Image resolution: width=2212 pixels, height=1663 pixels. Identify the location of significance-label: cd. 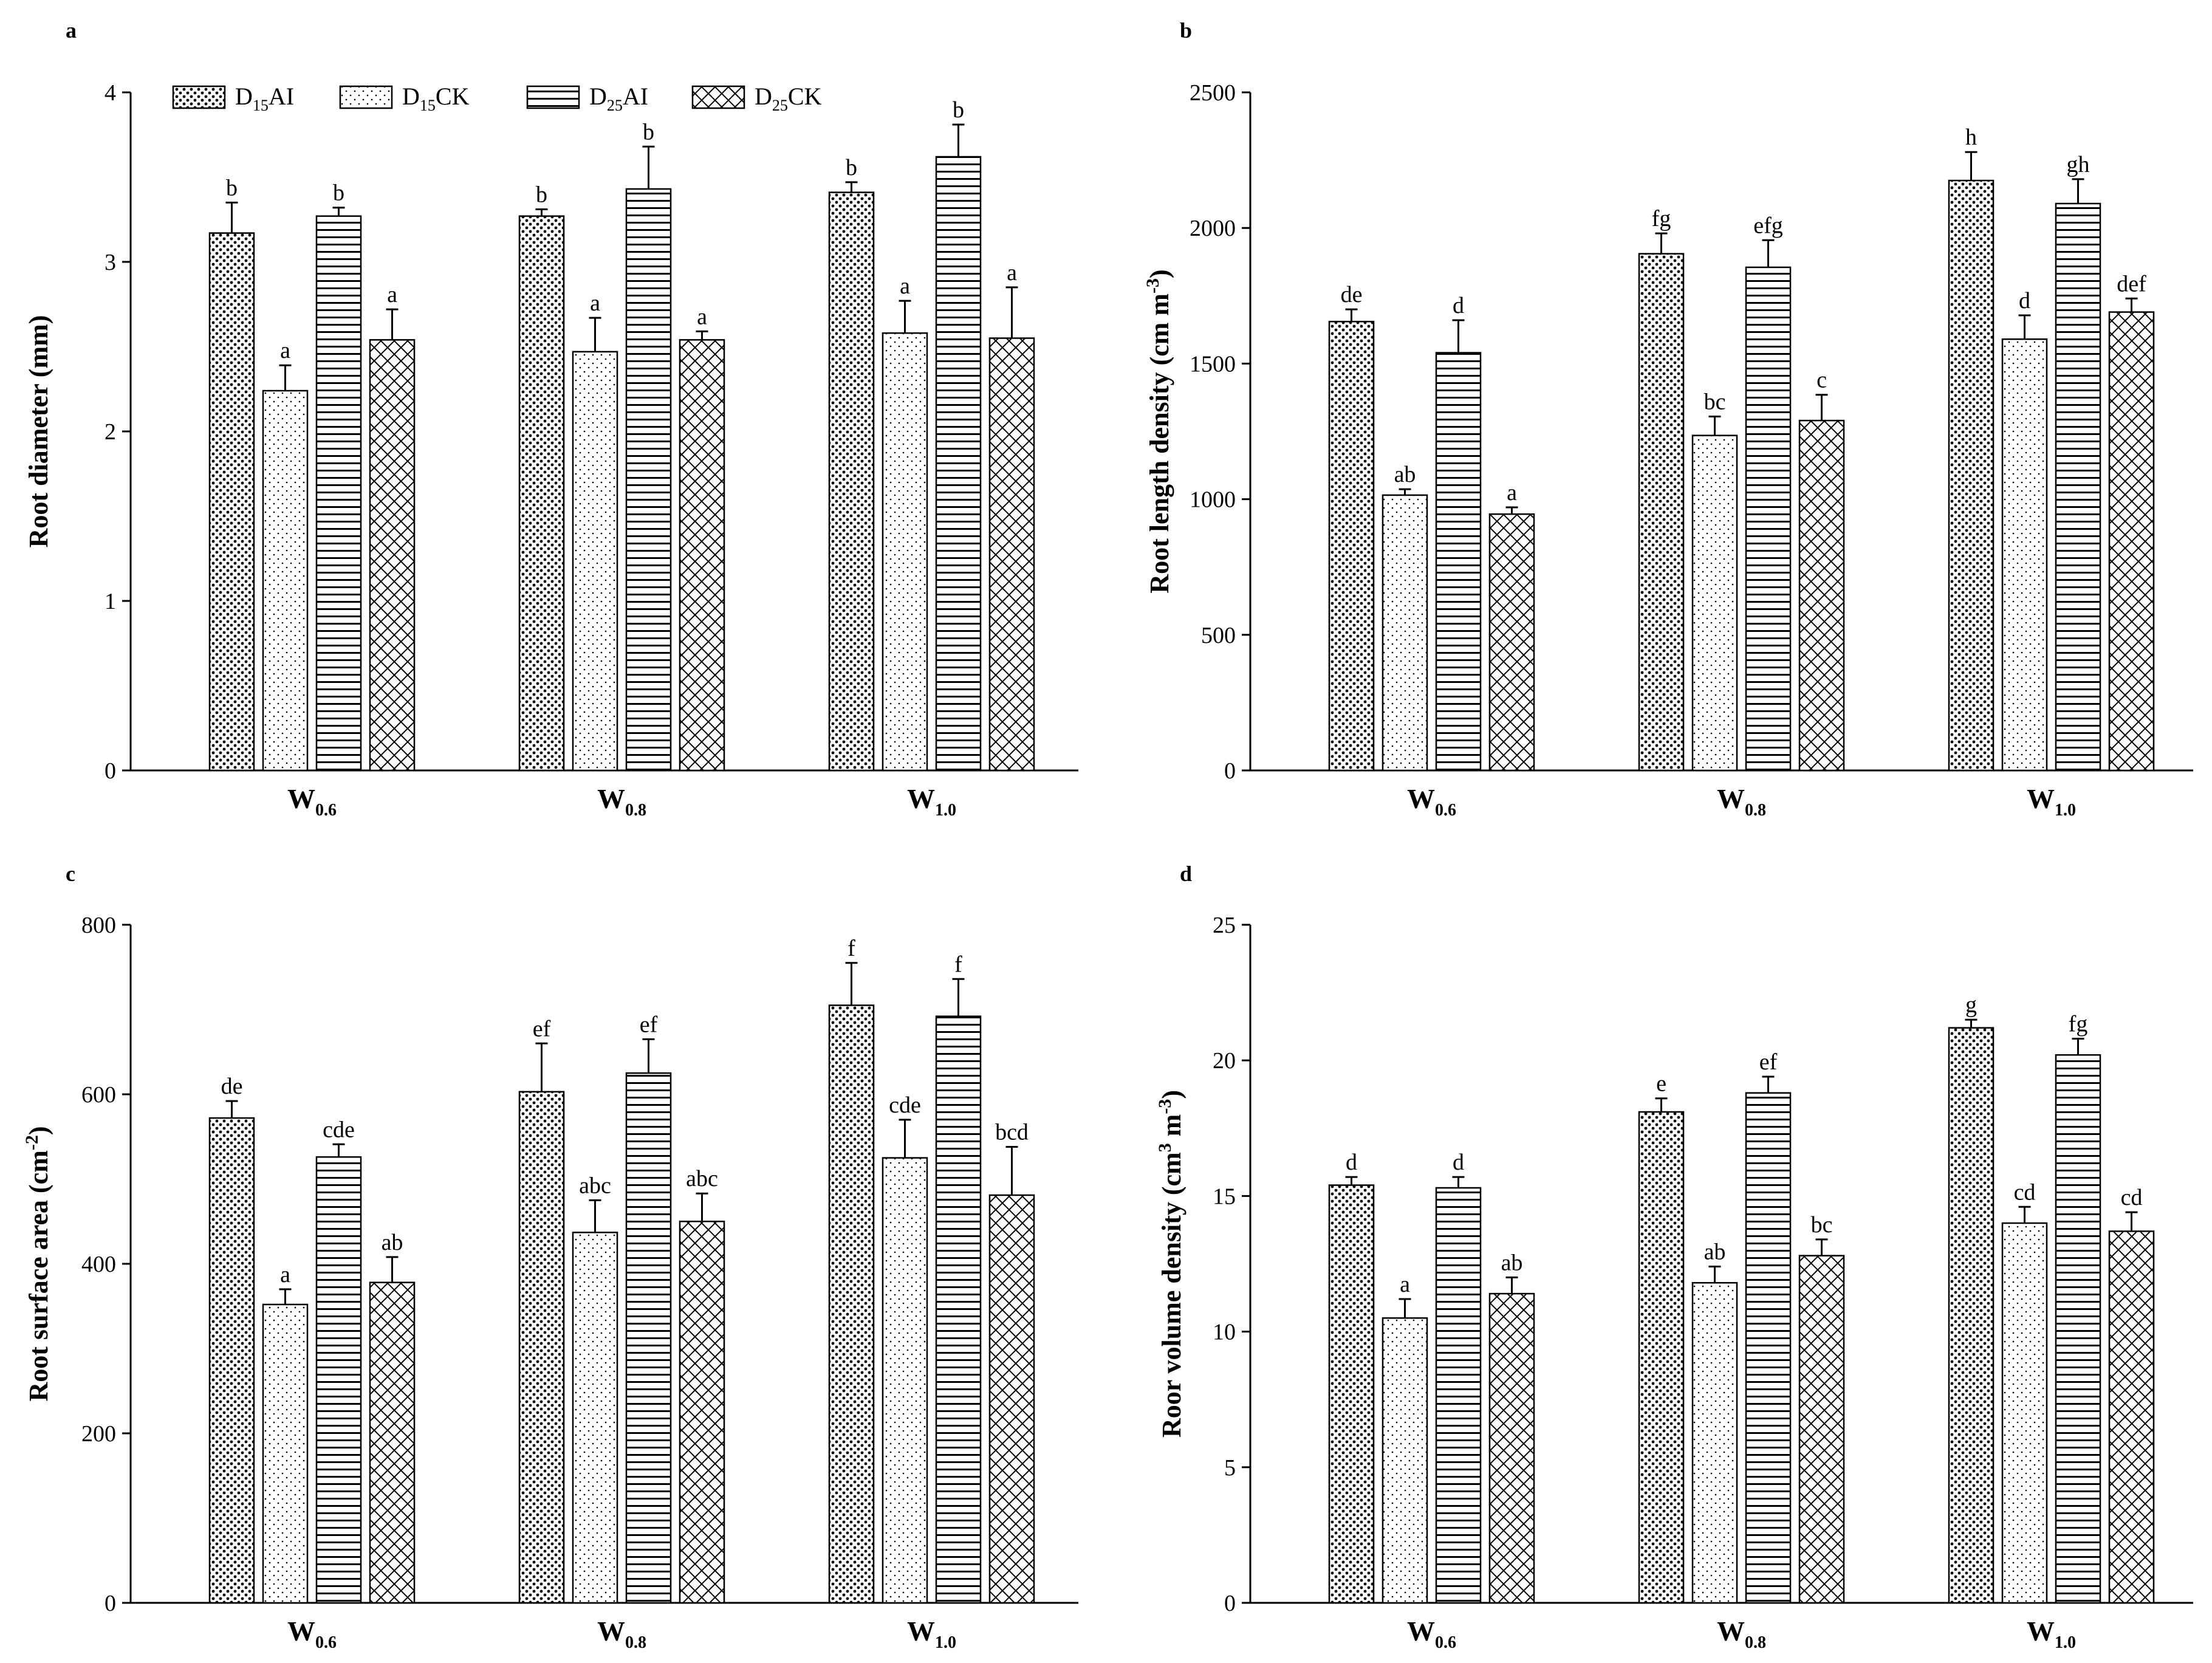
(2132, 1197).